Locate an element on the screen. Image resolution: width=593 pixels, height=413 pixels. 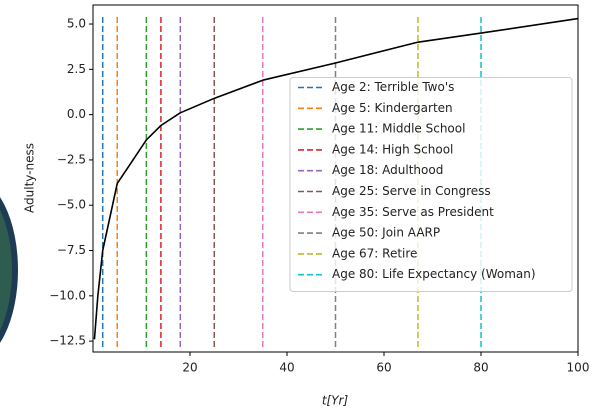
legend-label: Age 67: Retire is located at coordinates (374, 253).